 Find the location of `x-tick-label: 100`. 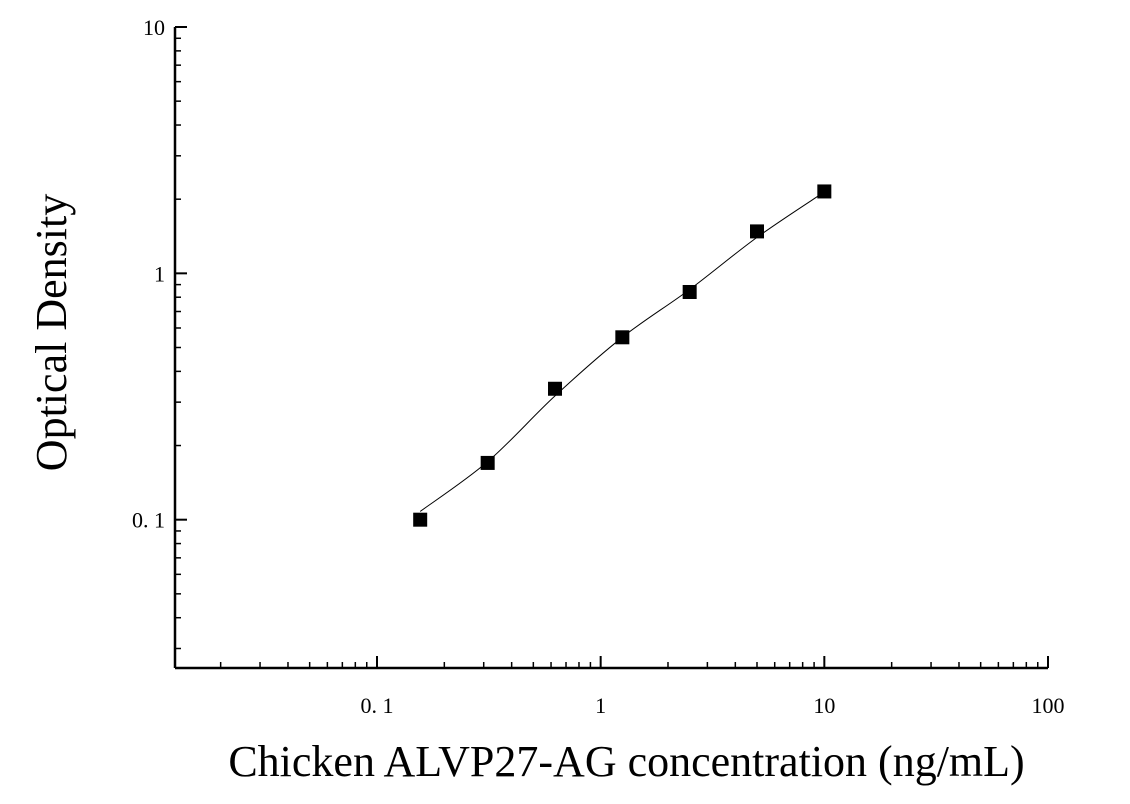

x-tick-label: 100 is located at coordinates (1048, 705).